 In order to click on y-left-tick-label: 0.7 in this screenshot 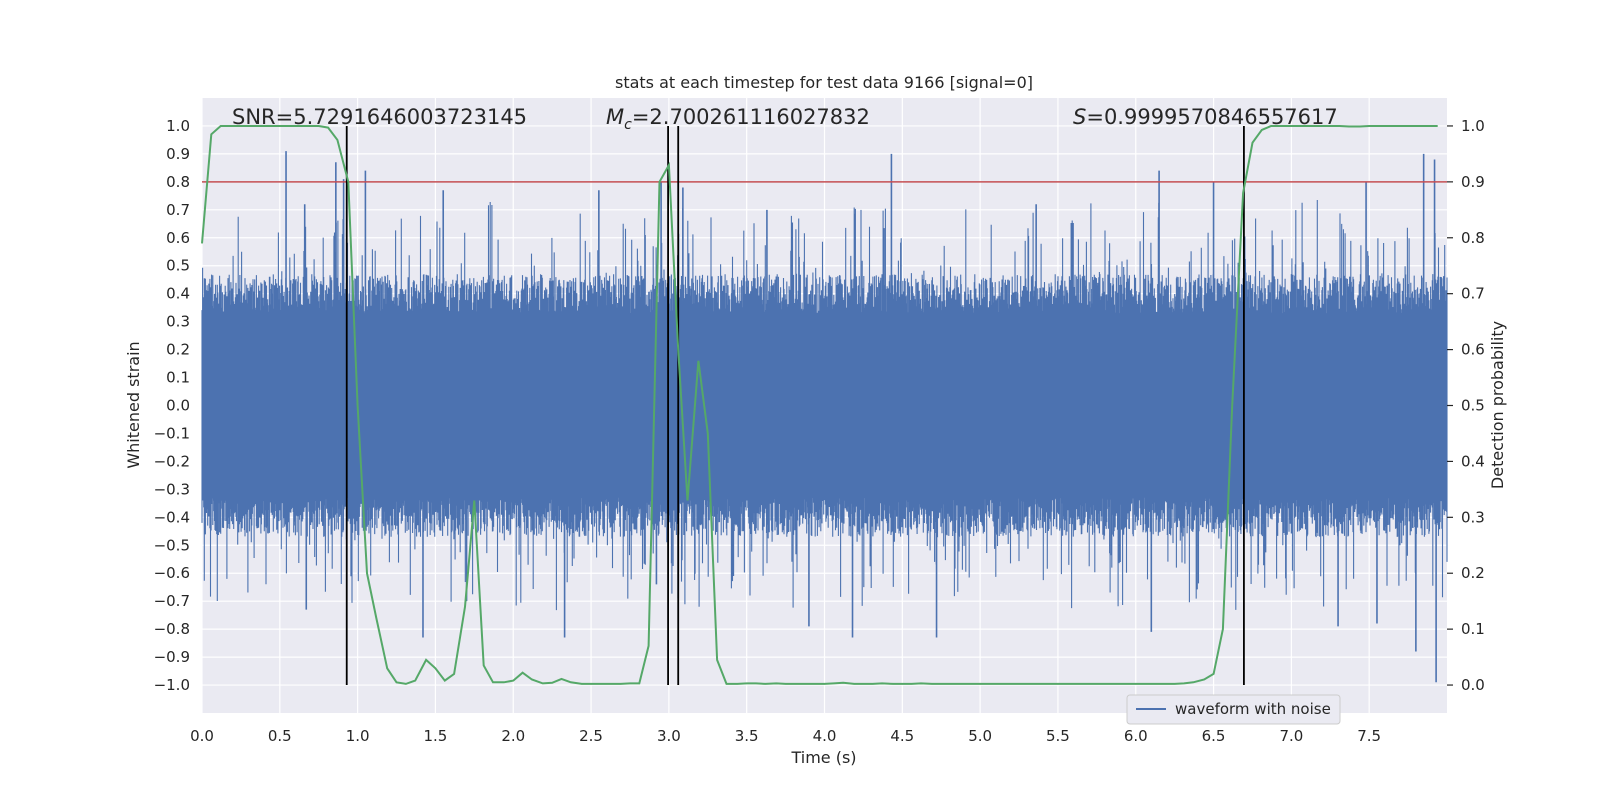, I will do `click(178, 210)`.